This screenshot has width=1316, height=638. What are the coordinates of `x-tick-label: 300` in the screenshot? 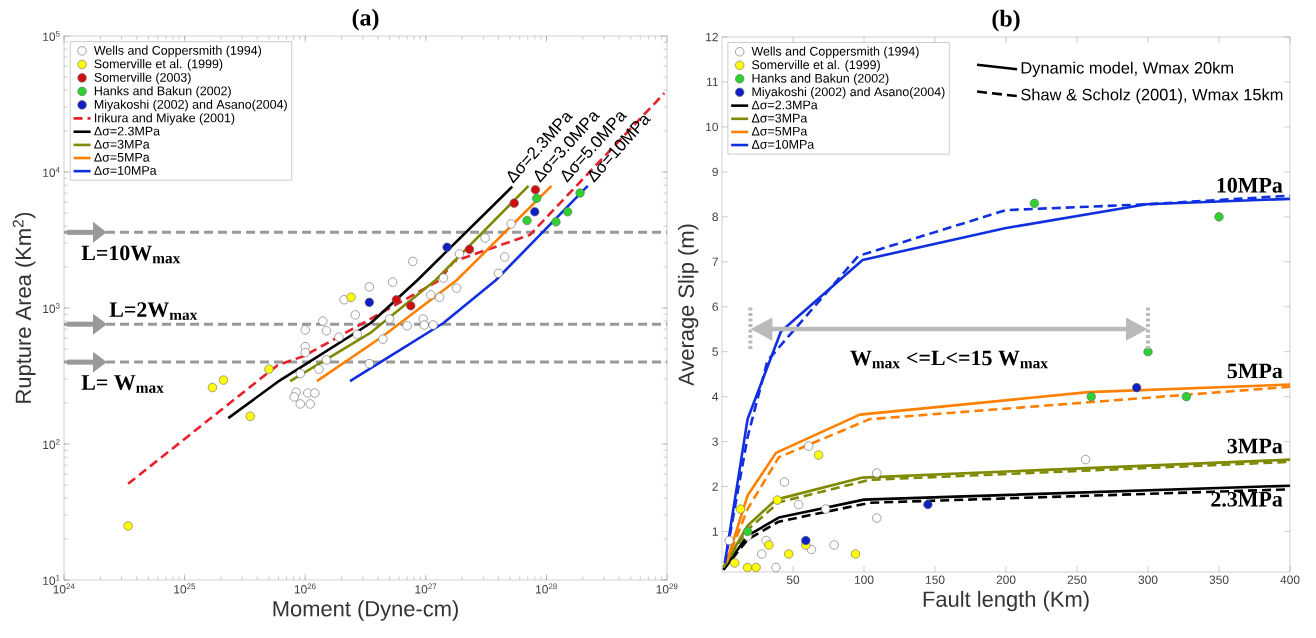 It's located at (1148, 579).